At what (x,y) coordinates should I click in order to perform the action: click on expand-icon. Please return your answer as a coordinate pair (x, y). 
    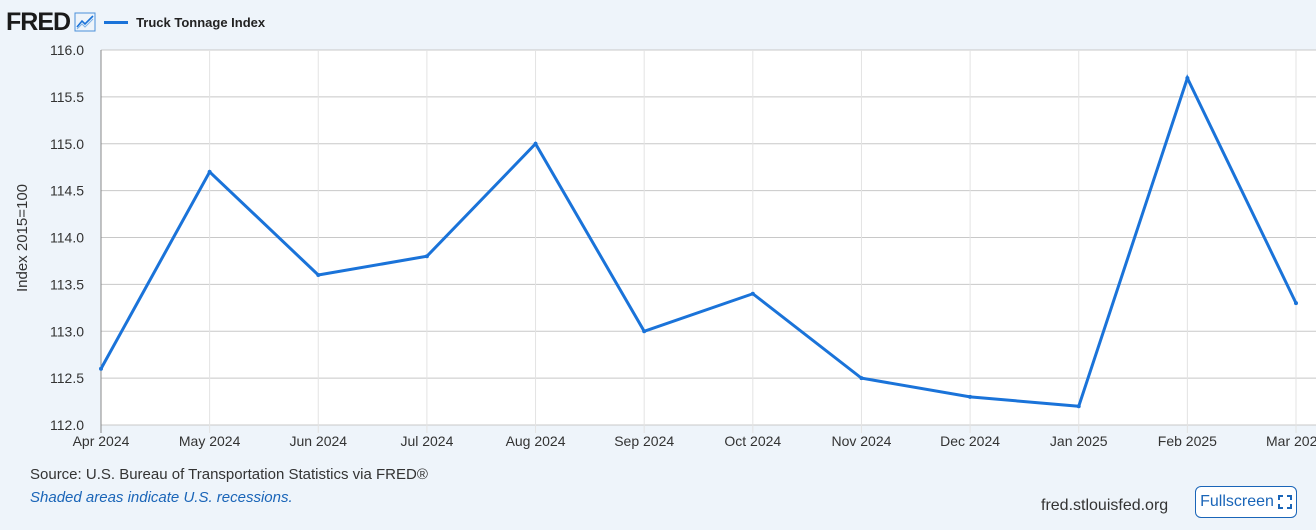
    Looking at the image, I should click on (1284, 502).